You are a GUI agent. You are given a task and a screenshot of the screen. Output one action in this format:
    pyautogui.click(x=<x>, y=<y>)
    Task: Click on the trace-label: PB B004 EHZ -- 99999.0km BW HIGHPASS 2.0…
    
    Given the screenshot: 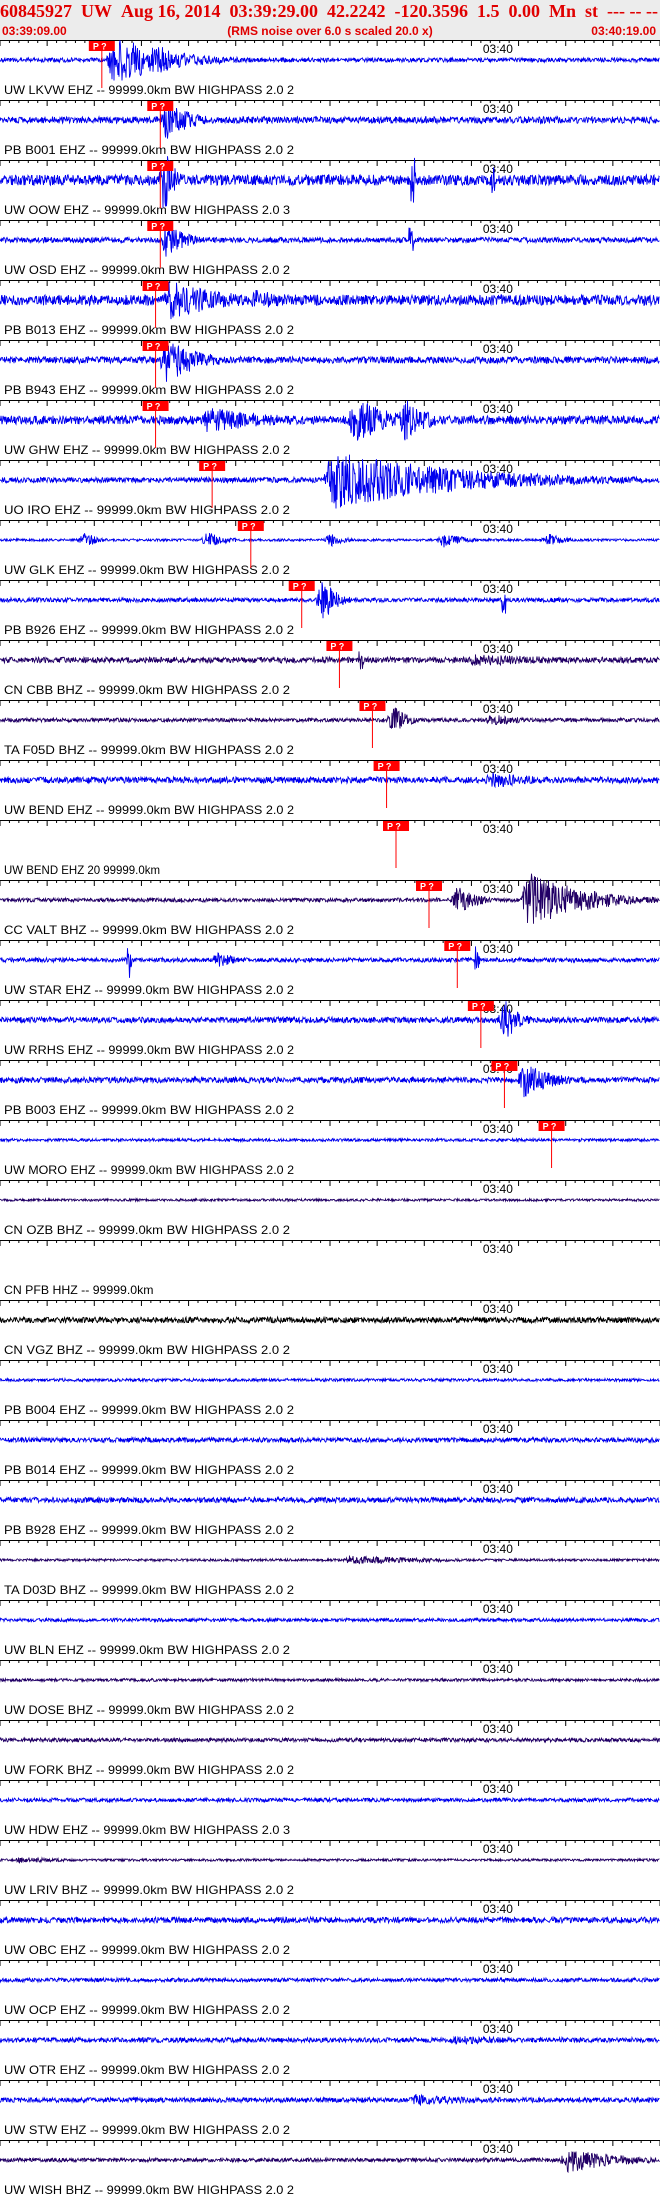 What is the action you would take?
    pyautogui.click(x=149, y=1410)
    